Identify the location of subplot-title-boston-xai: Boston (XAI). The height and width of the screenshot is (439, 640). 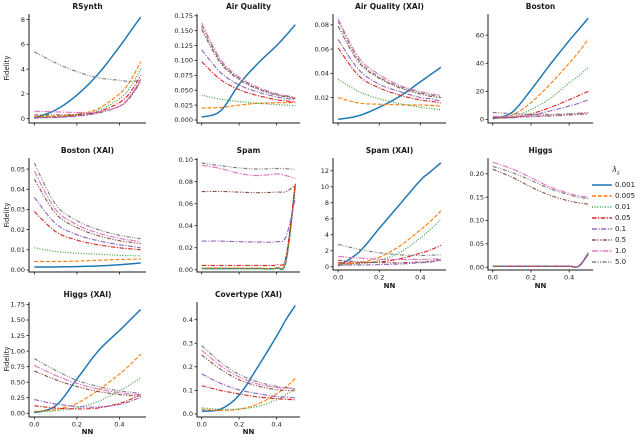
(87, 150).